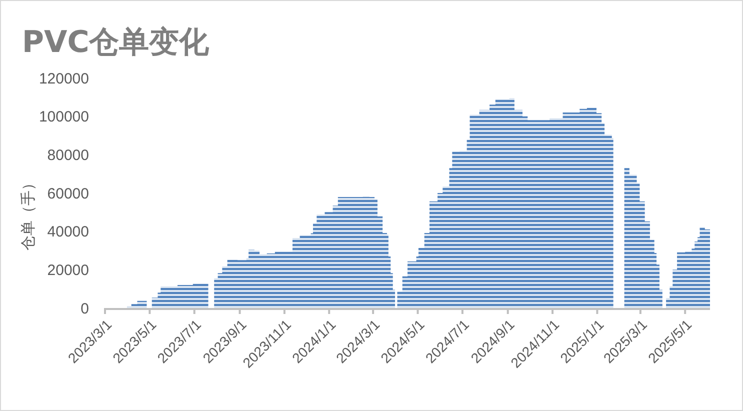  Describe the element at coordinates (68, 193) in the screenshot. I see `y-tick-label: 60000` at that location.